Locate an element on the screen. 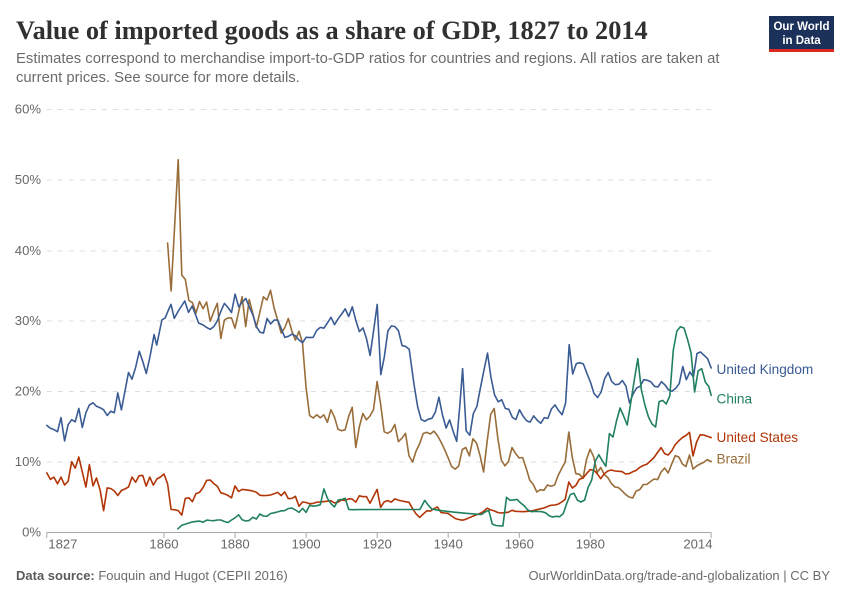 Image resolution: width=850 pixels, height=600 pixels. svg-text: 60% is located at coordinates (28, 109).